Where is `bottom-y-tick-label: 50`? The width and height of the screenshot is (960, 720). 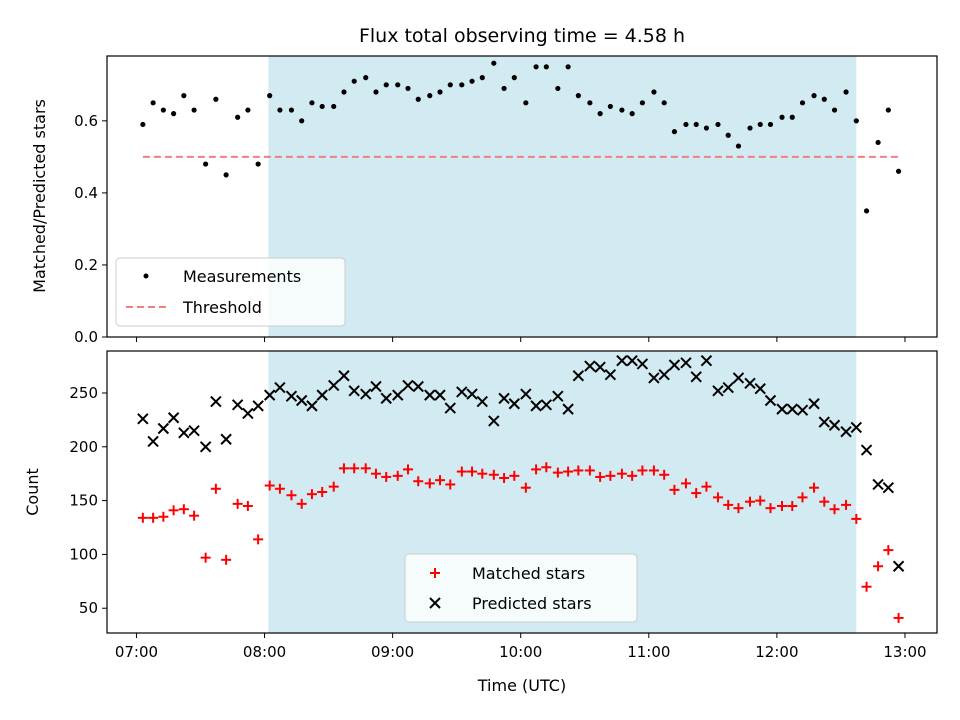 bottom-y-tick-label: 50 is located at coordinates (88, 608).